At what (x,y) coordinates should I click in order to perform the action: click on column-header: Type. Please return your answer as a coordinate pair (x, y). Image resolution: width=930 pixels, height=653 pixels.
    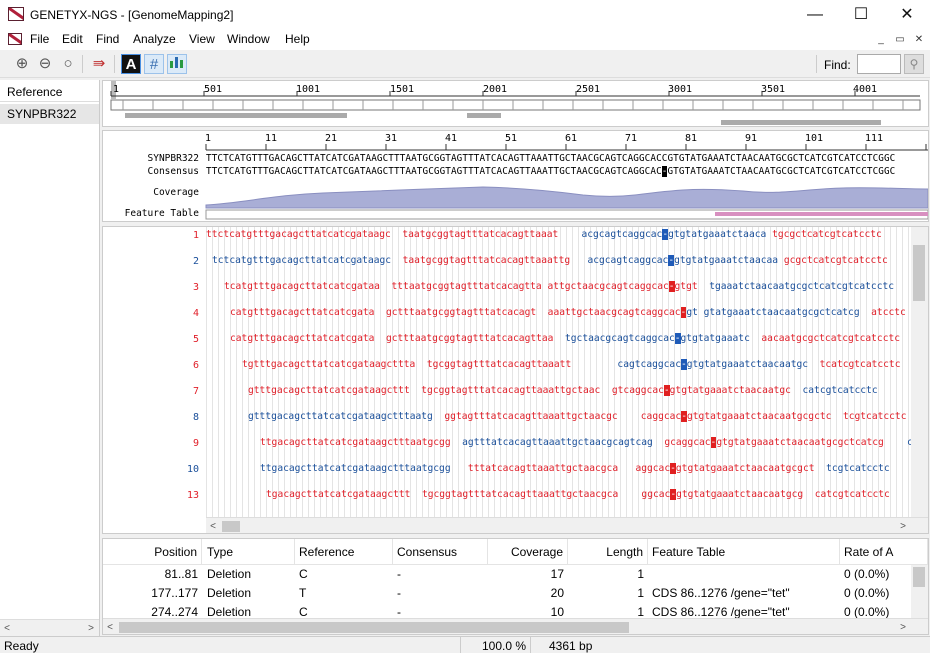
    Looking at the image, I should click on (249, 552).